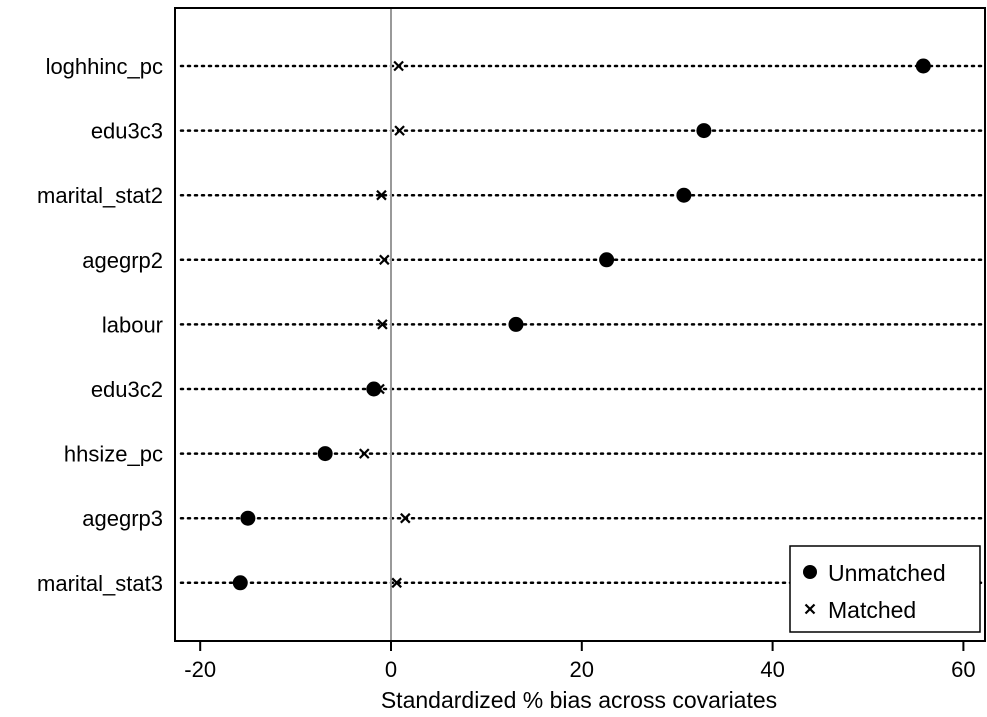 The height and width of the screenshot is (717, 987). I want to click on legend-box, so click(885, 589).